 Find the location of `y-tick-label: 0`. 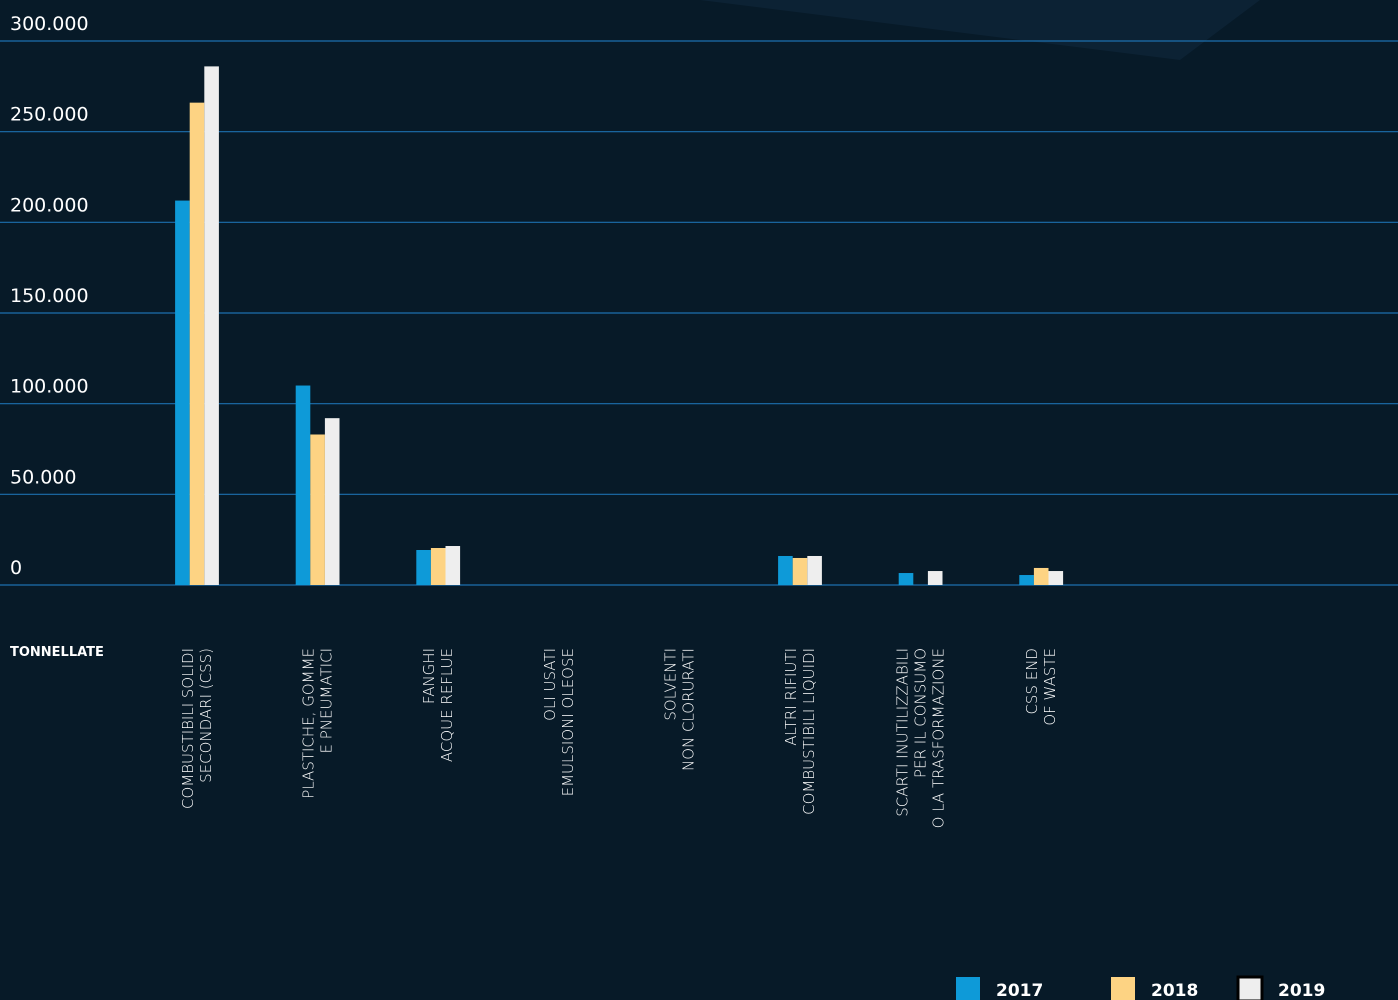

y-tick-label: 0 is located at coordinates (16, 568).